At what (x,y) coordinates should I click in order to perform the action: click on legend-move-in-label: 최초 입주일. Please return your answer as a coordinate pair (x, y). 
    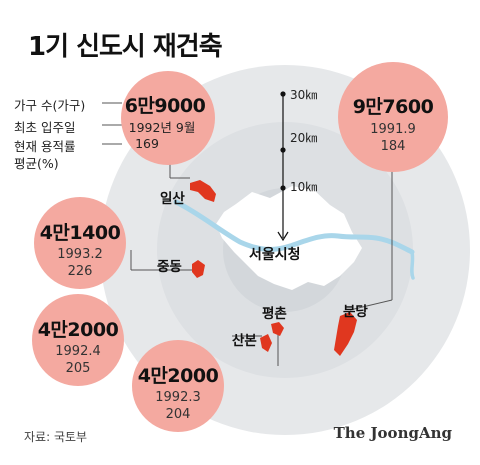
    Looking at the image, I should click on (45, 127).